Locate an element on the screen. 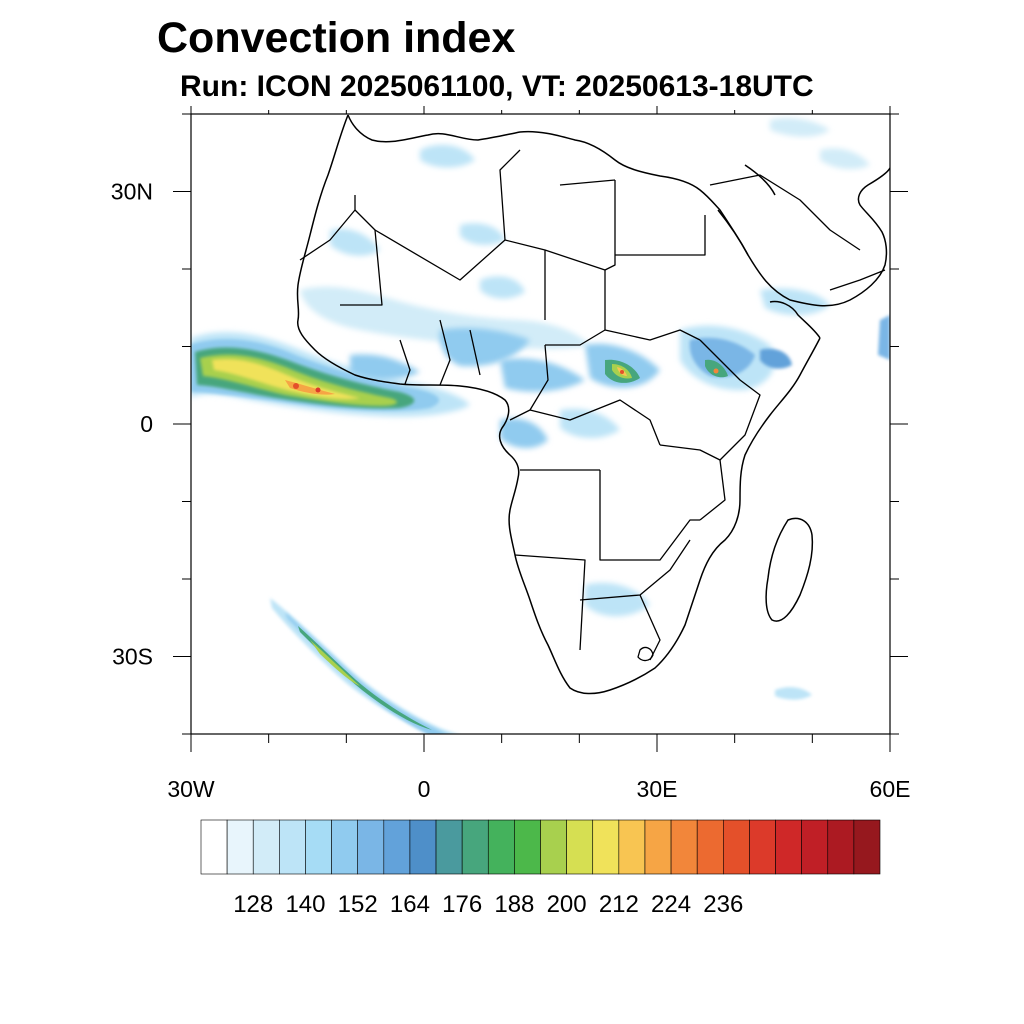 This screenshot has height=1024, width=1024. colorbar-label: 152 is located at coordinates (358, 904).